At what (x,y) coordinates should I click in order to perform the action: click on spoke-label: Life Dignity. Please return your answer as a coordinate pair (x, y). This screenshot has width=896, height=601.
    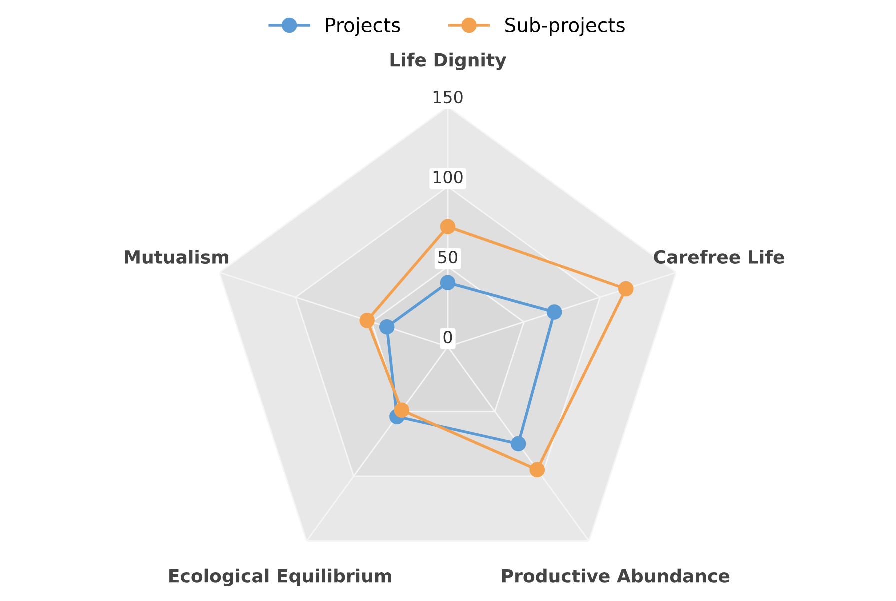
    Looking at the image, I should click on (448, 61).